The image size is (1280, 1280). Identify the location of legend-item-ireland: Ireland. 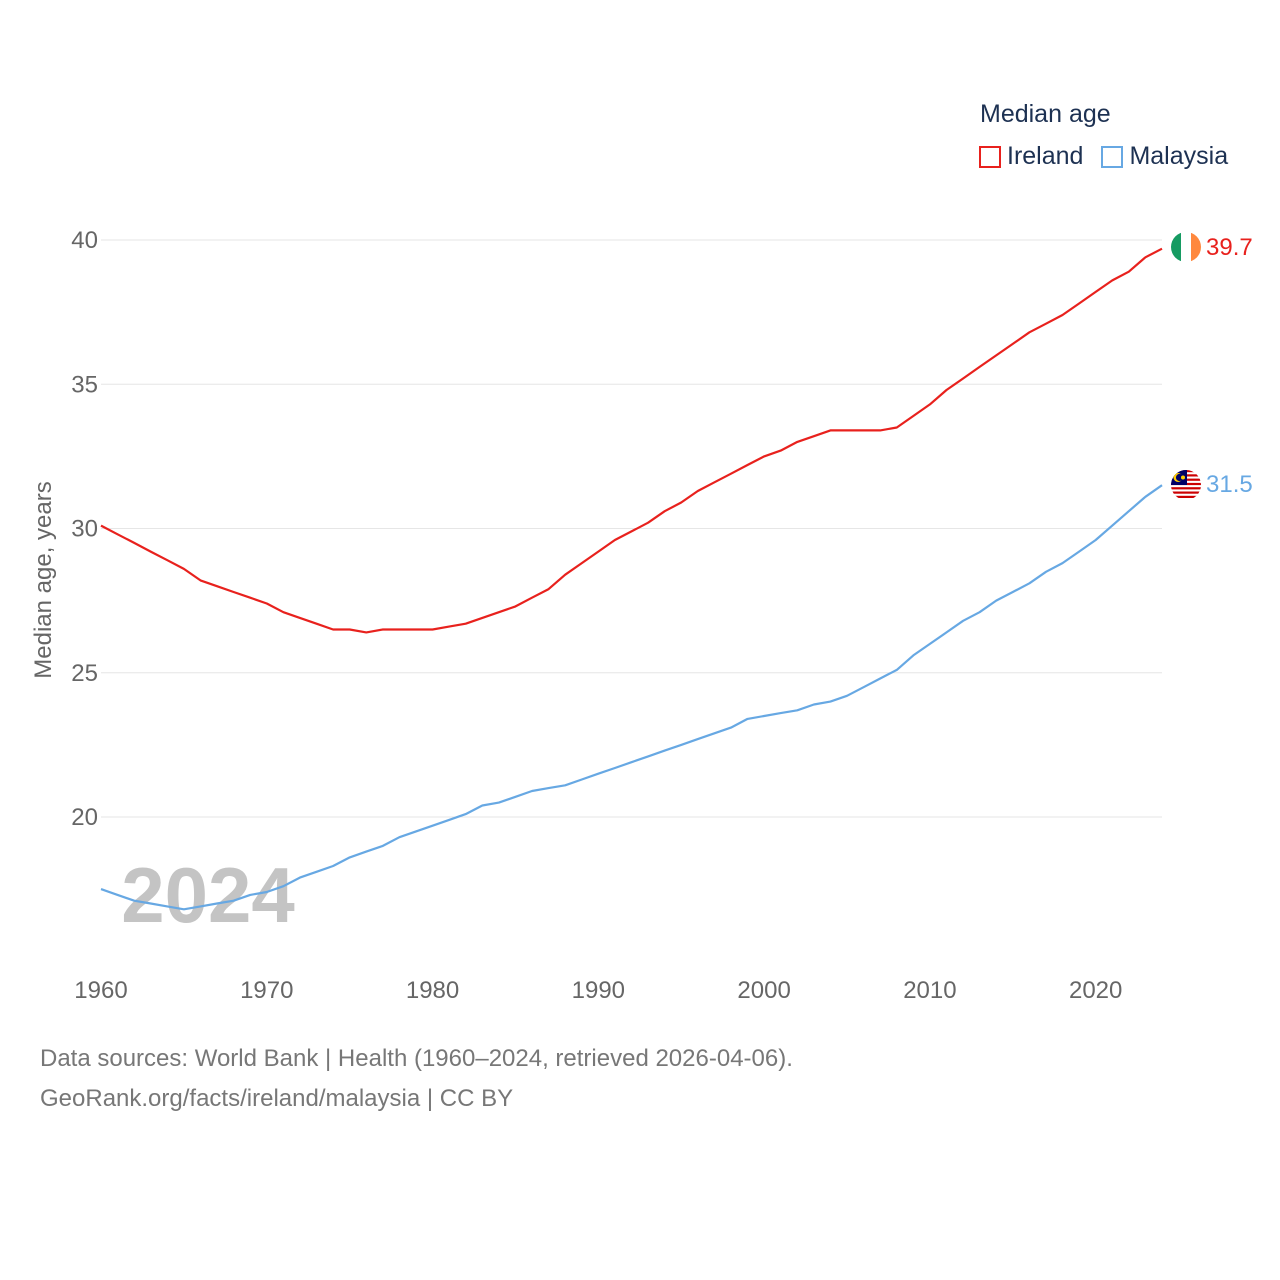
(1031, 156).